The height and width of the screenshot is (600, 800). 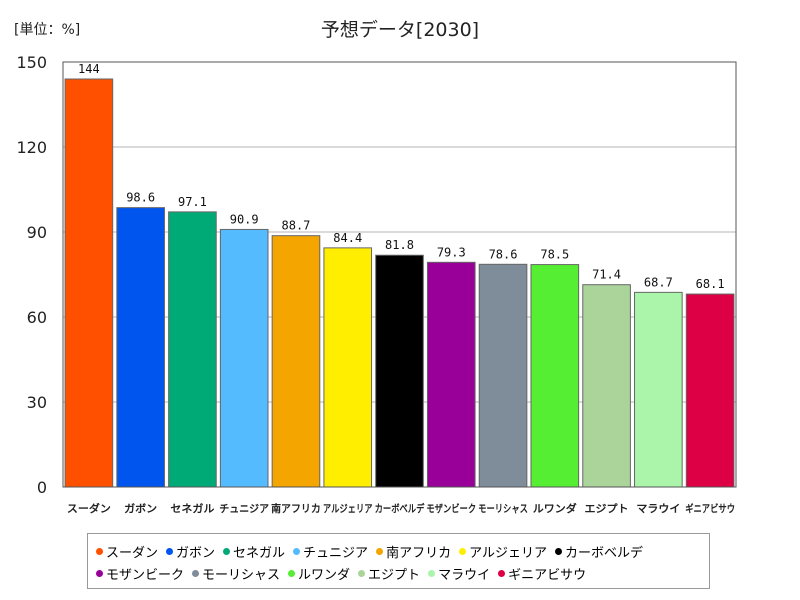 I want to click on legend-row: スーダン ガボン セネガル チュニジア 南アフリカ アルジェリア カーボベルデ, so click(x=373, y=551).